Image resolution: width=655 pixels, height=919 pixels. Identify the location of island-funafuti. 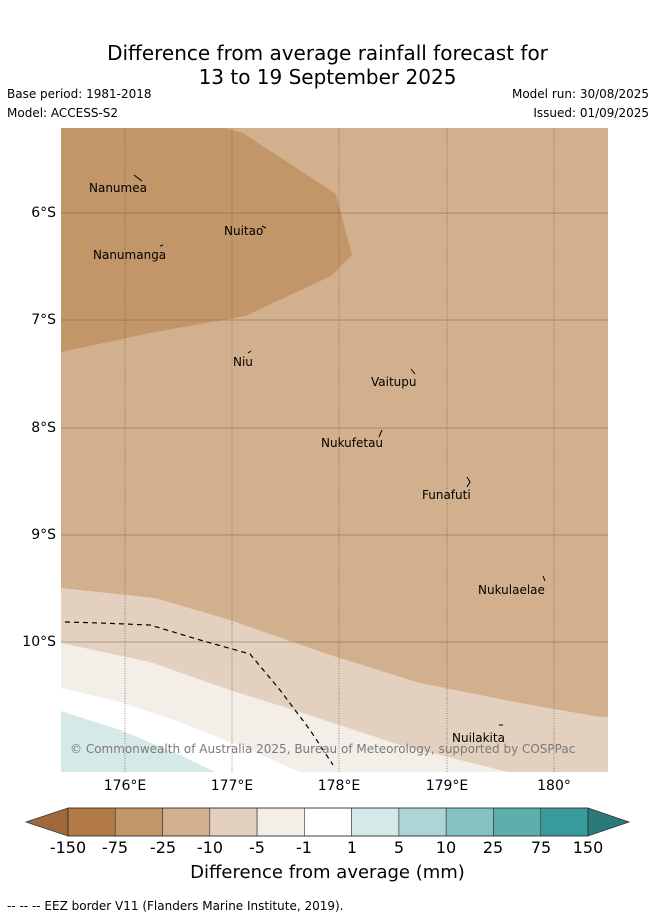
(468, 482).